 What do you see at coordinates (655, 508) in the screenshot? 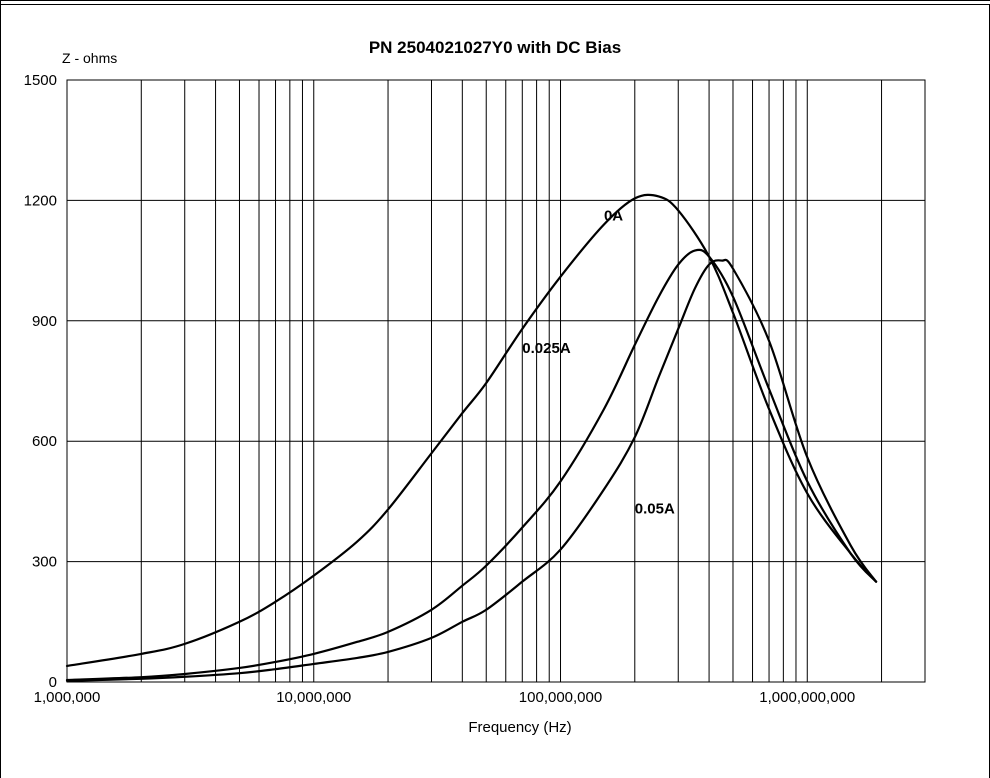
I see `series-annotation: 0.05A` at bounding box center [655, 508].